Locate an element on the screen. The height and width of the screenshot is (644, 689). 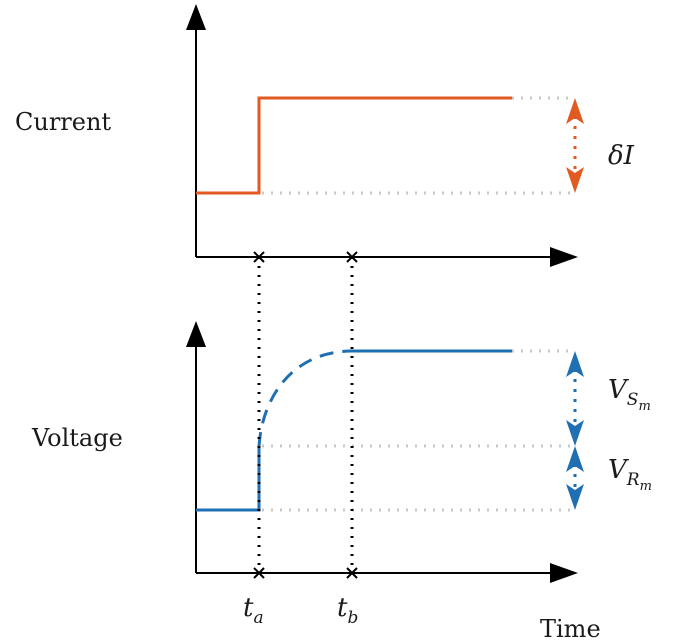
current-x-axis-arrowhead is located at coordinates (564, 257).